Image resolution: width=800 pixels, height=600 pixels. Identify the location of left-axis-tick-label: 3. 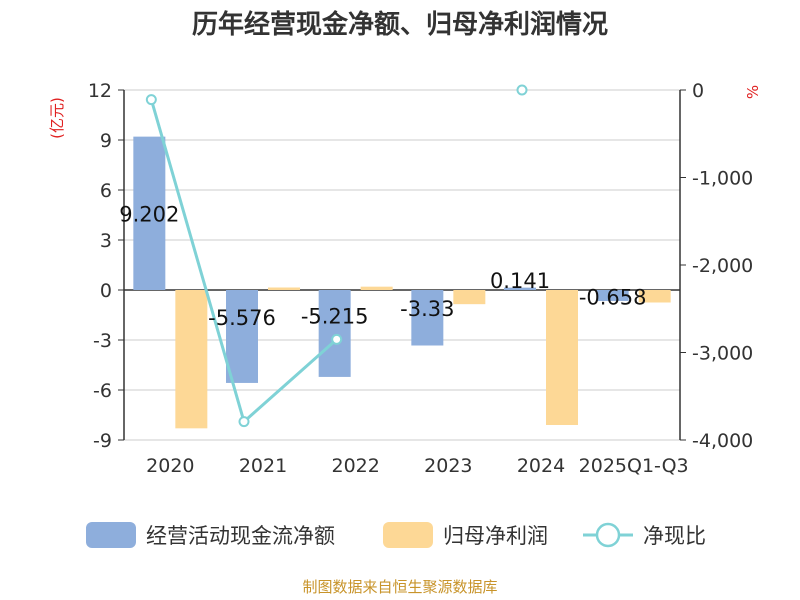
(106, 241).